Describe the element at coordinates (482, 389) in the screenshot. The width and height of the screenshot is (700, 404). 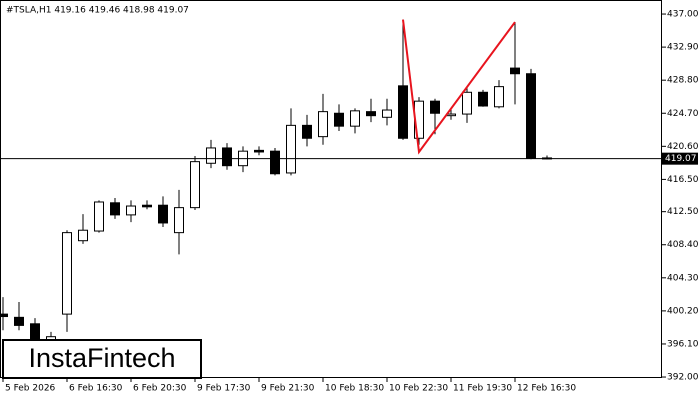
I see `x-tick-label: 11 Feb 19:30` at that location.